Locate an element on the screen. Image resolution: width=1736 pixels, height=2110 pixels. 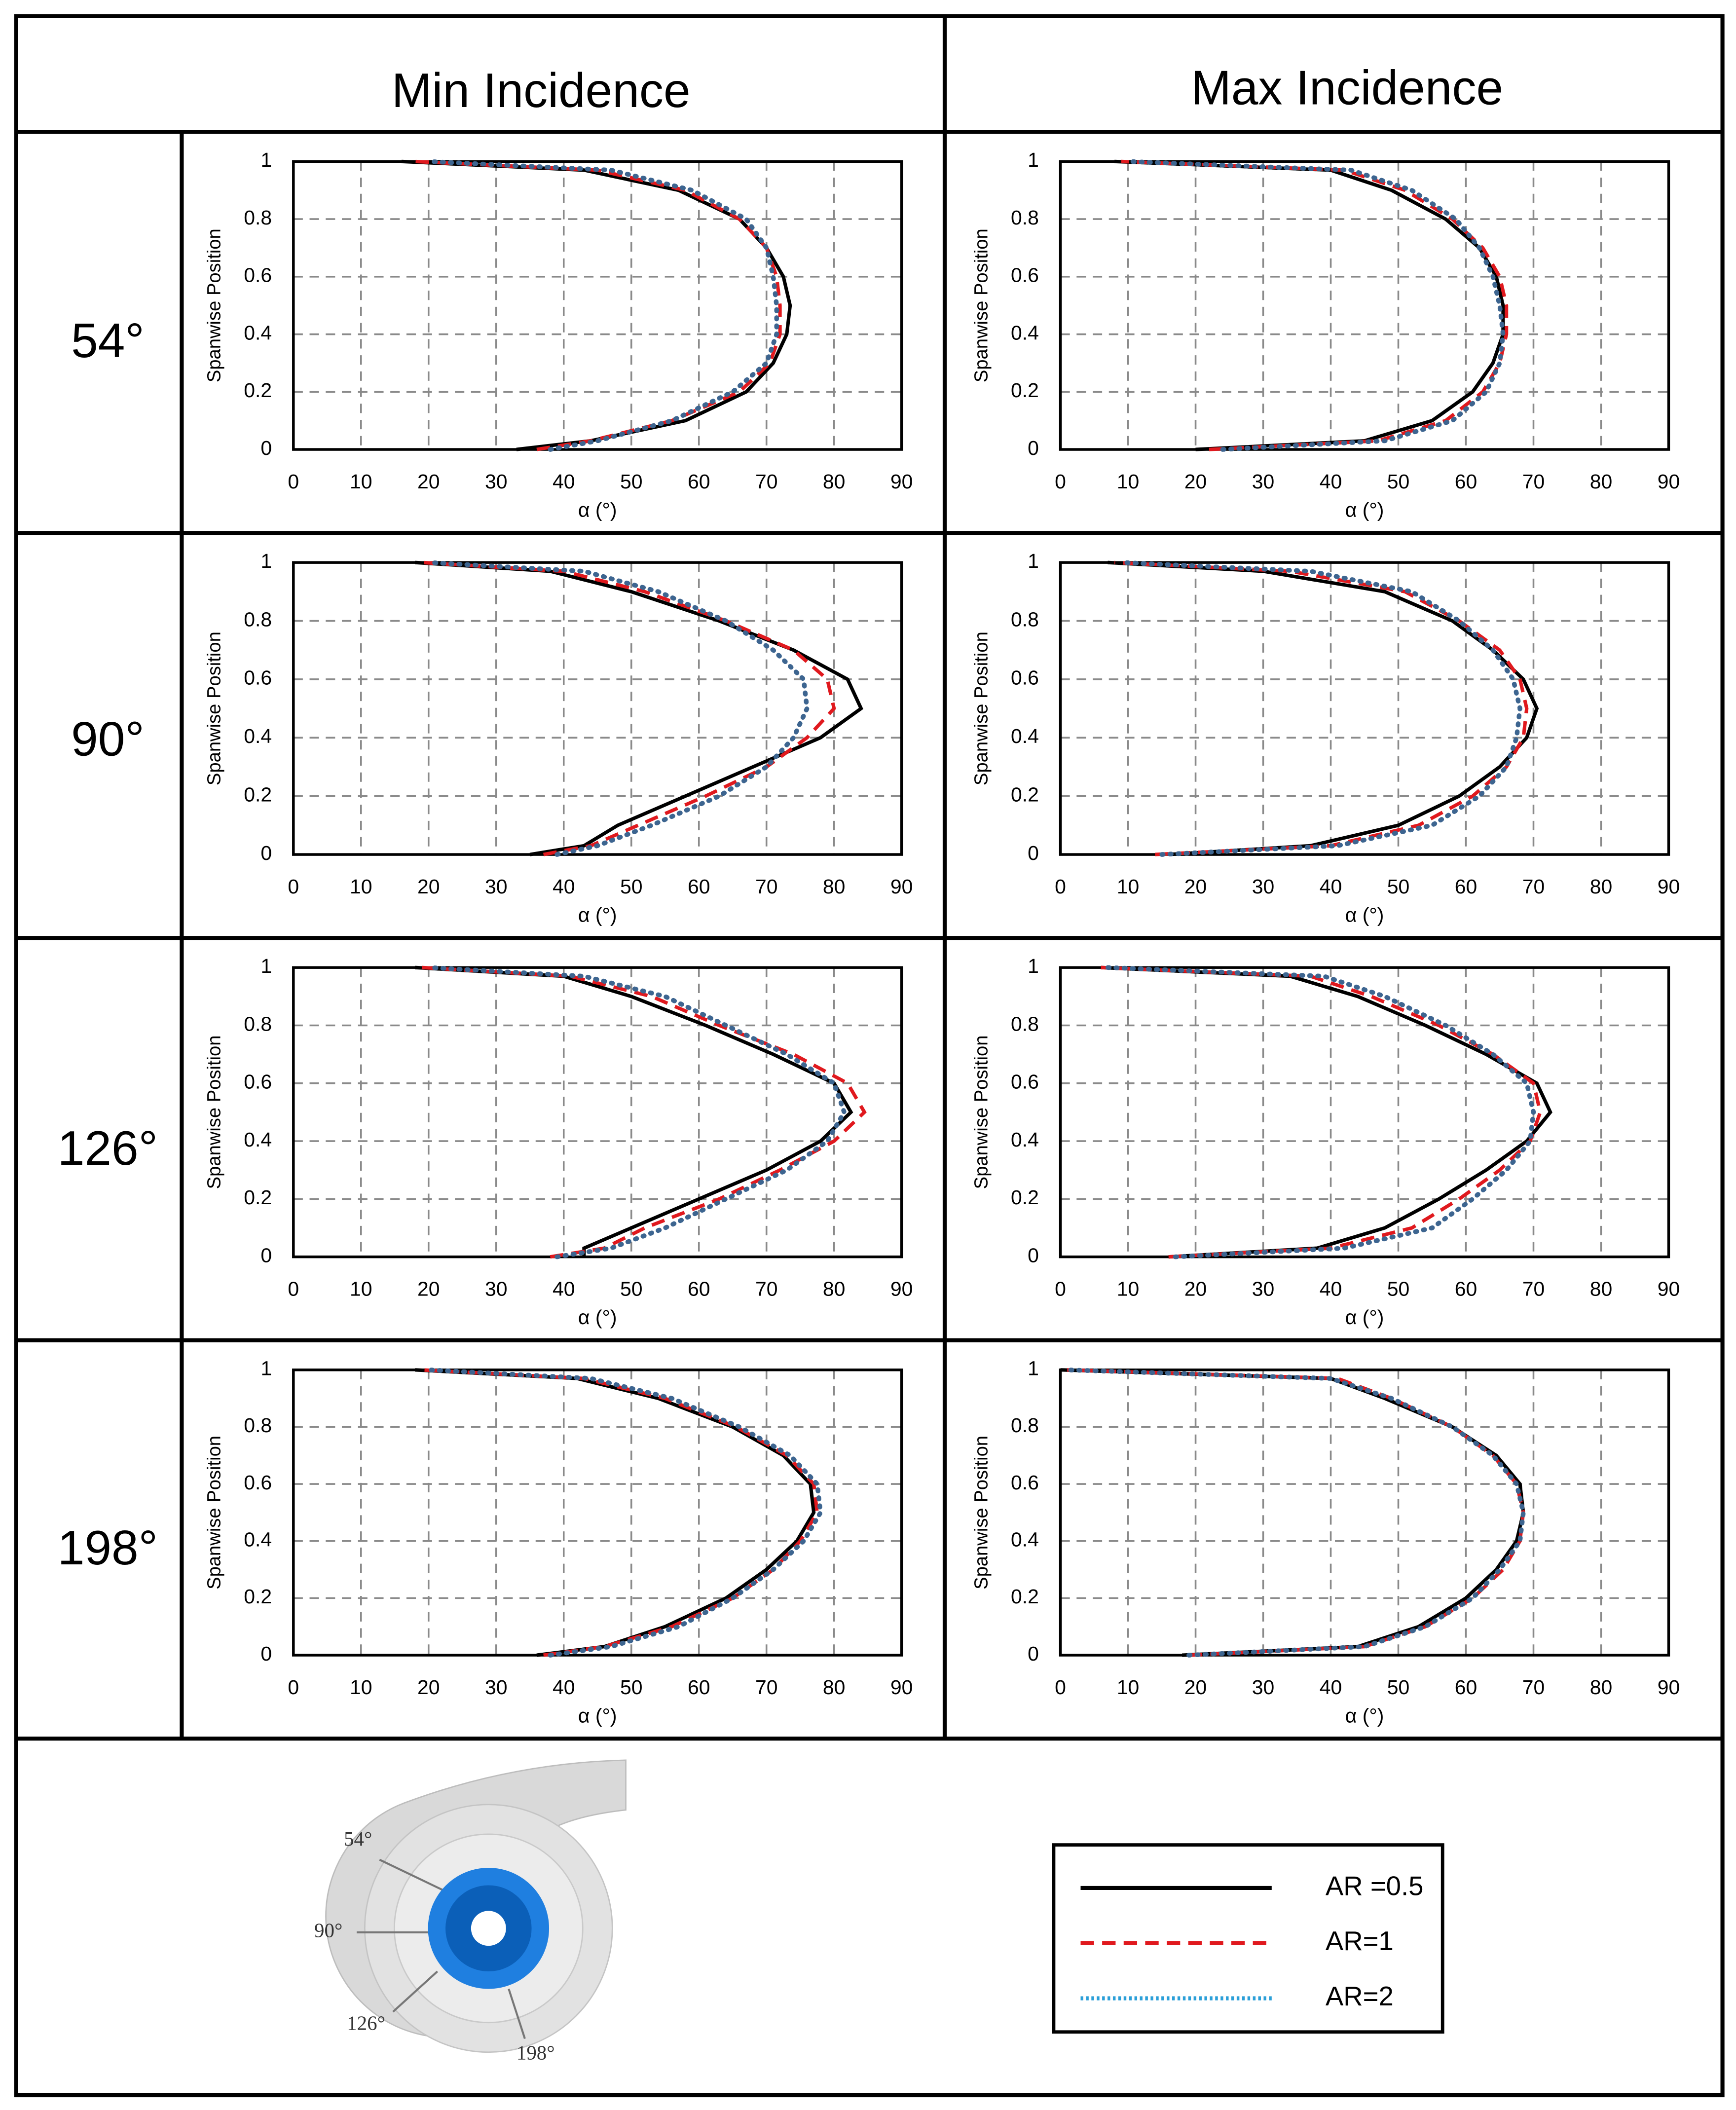
column-title: Min Incidence is located at coordinates (541, 90).